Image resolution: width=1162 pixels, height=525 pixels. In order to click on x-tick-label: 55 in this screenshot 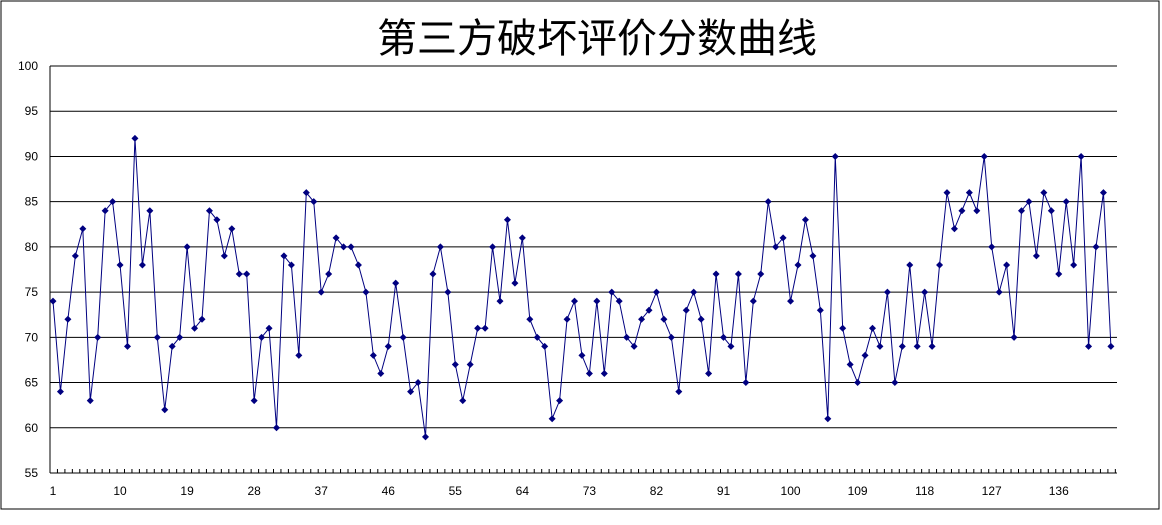, I will do `click(456, 491)`.